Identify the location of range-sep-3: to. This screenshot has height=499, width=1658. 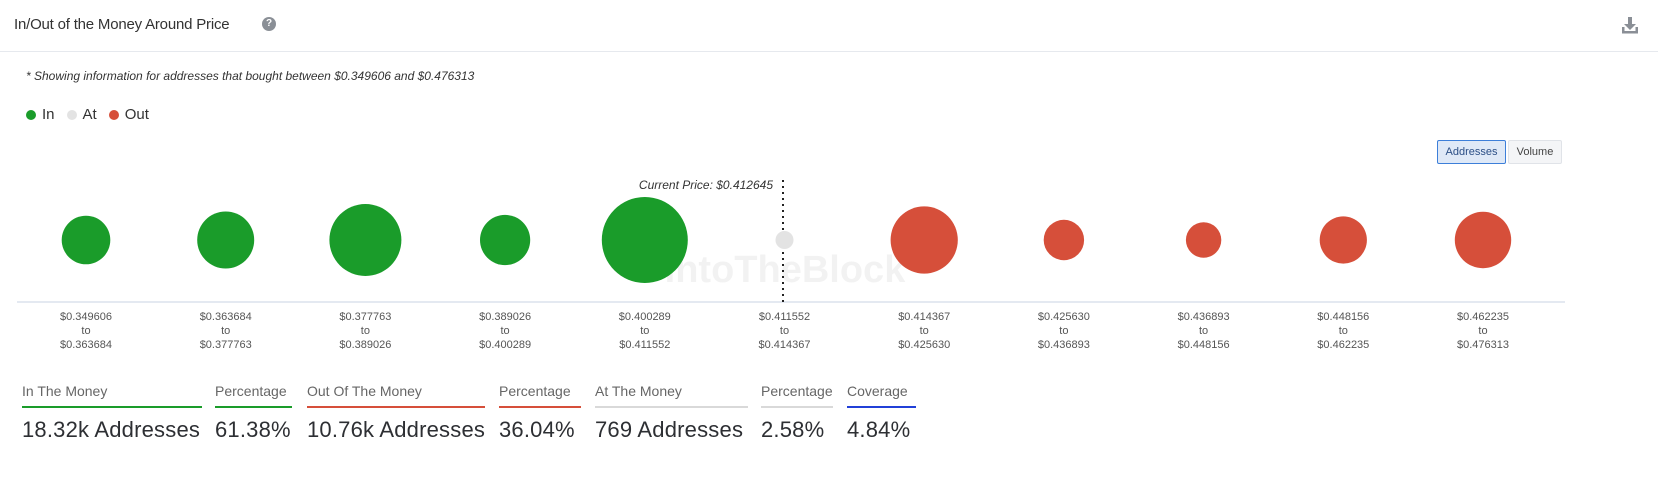
(505, 331).